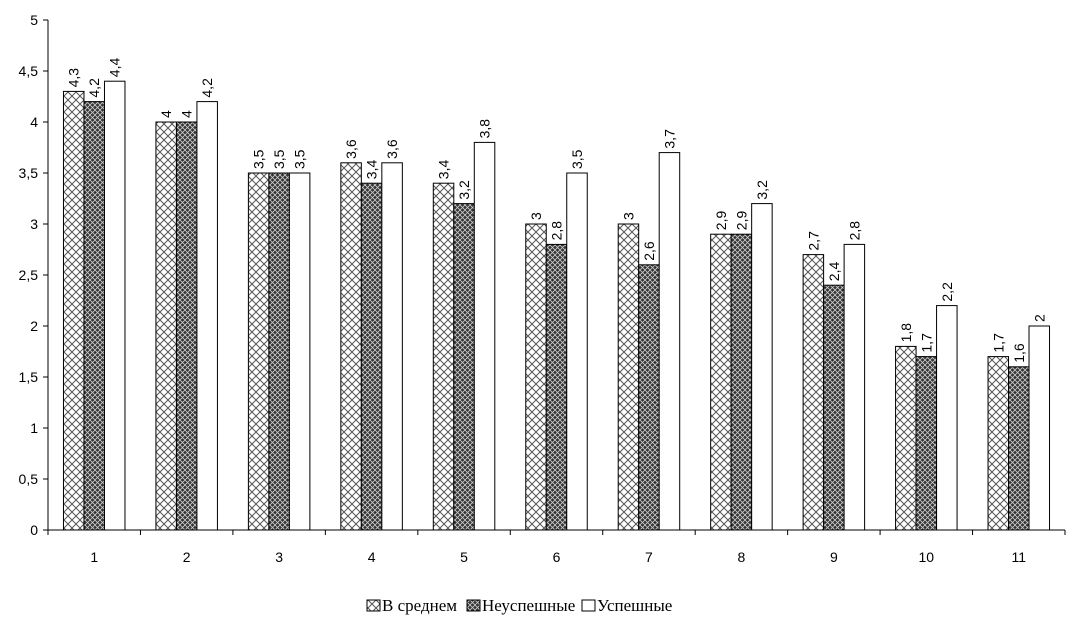 Image resolution: width=1076 pixels, height=619 pixels. Describe the element at coordinates (34, 20) in the screenshot. I see `y-tick-label: 5` at that location.